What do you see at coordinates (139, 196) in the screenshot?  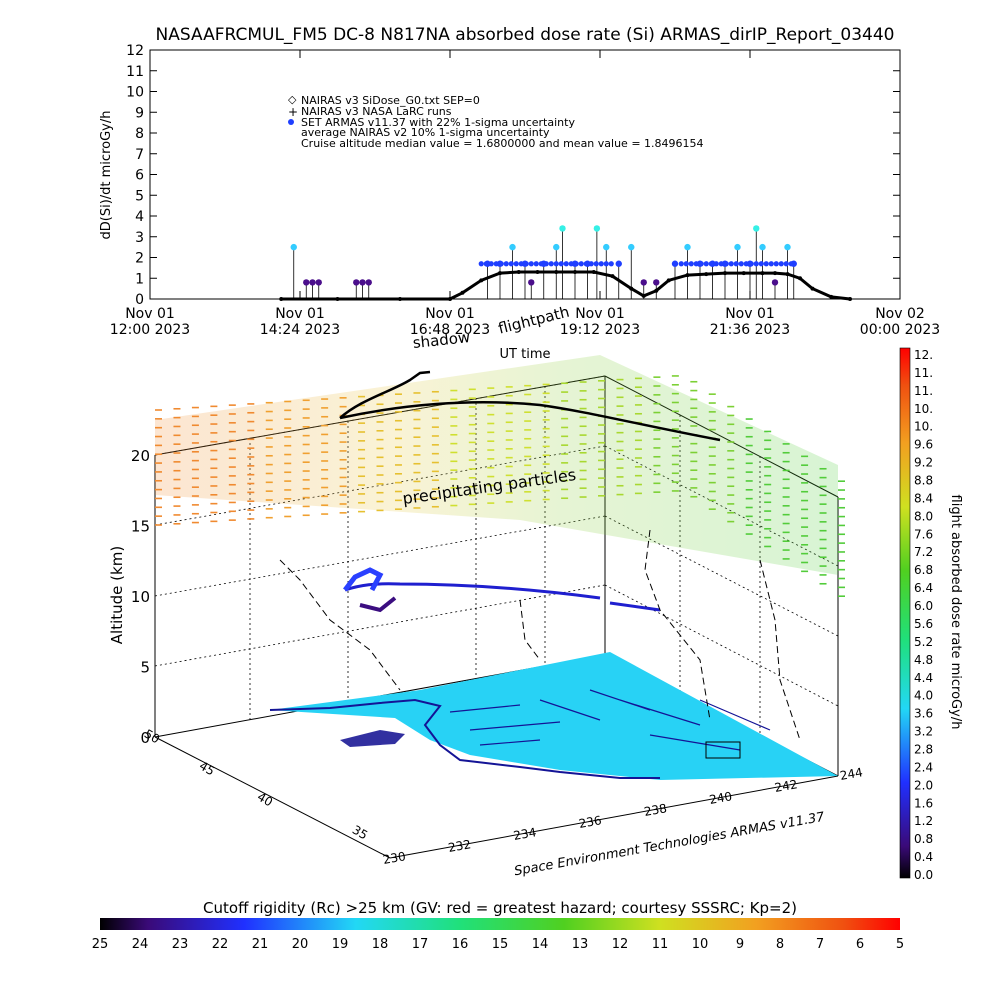 I see `y-tick-label: 5` at bounding box center [139, 196].